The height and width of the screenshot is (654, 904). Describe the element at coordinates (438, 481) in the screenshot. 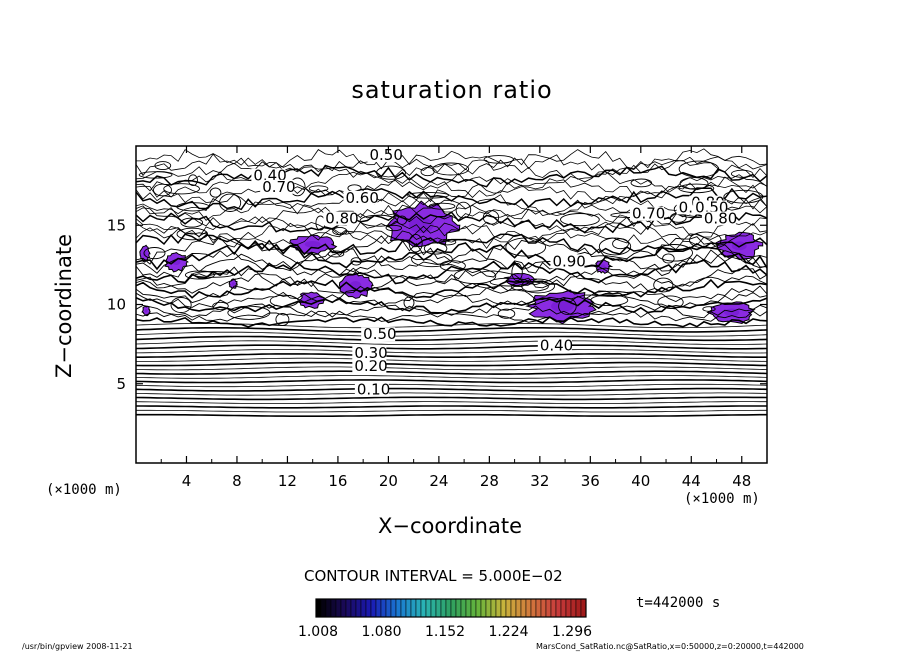

I see `x-tick-label: 24` at that location.